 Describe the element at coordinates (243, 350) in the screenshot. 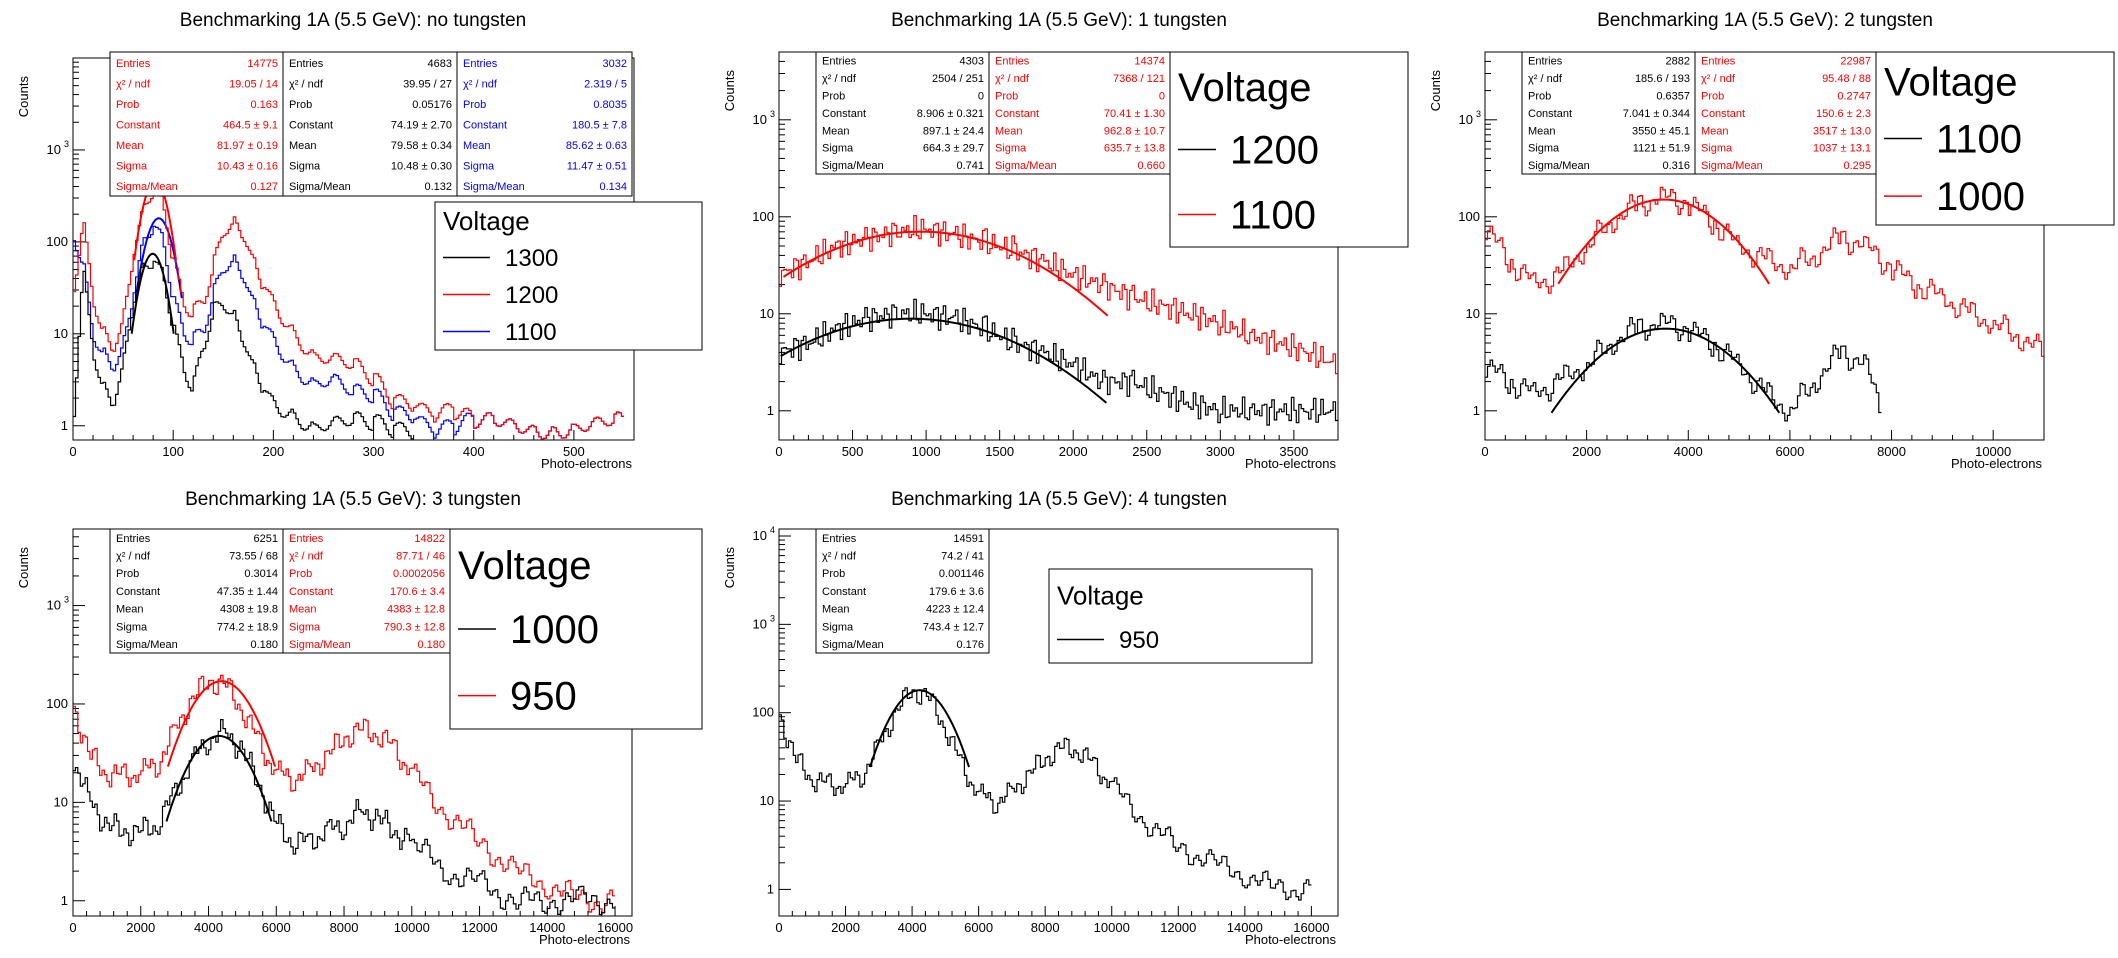

I see `series-1300-histogram` at that location.